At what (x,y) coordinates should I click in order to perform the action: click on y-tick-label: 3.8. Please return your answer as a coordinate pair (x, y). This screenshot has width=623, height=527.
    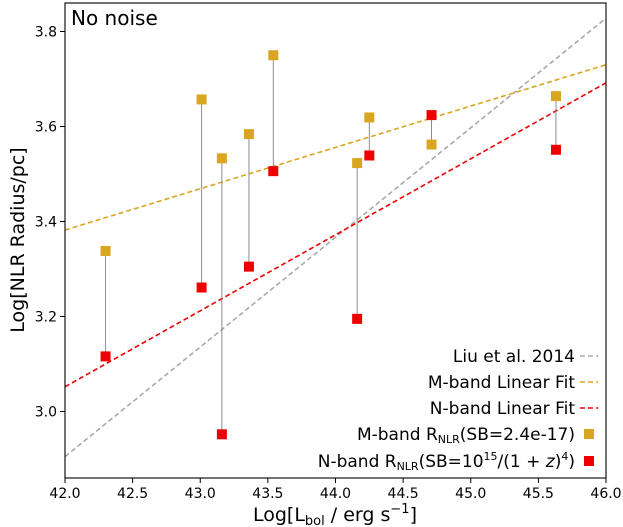
    Looking at the image, I should click on (46, 33).